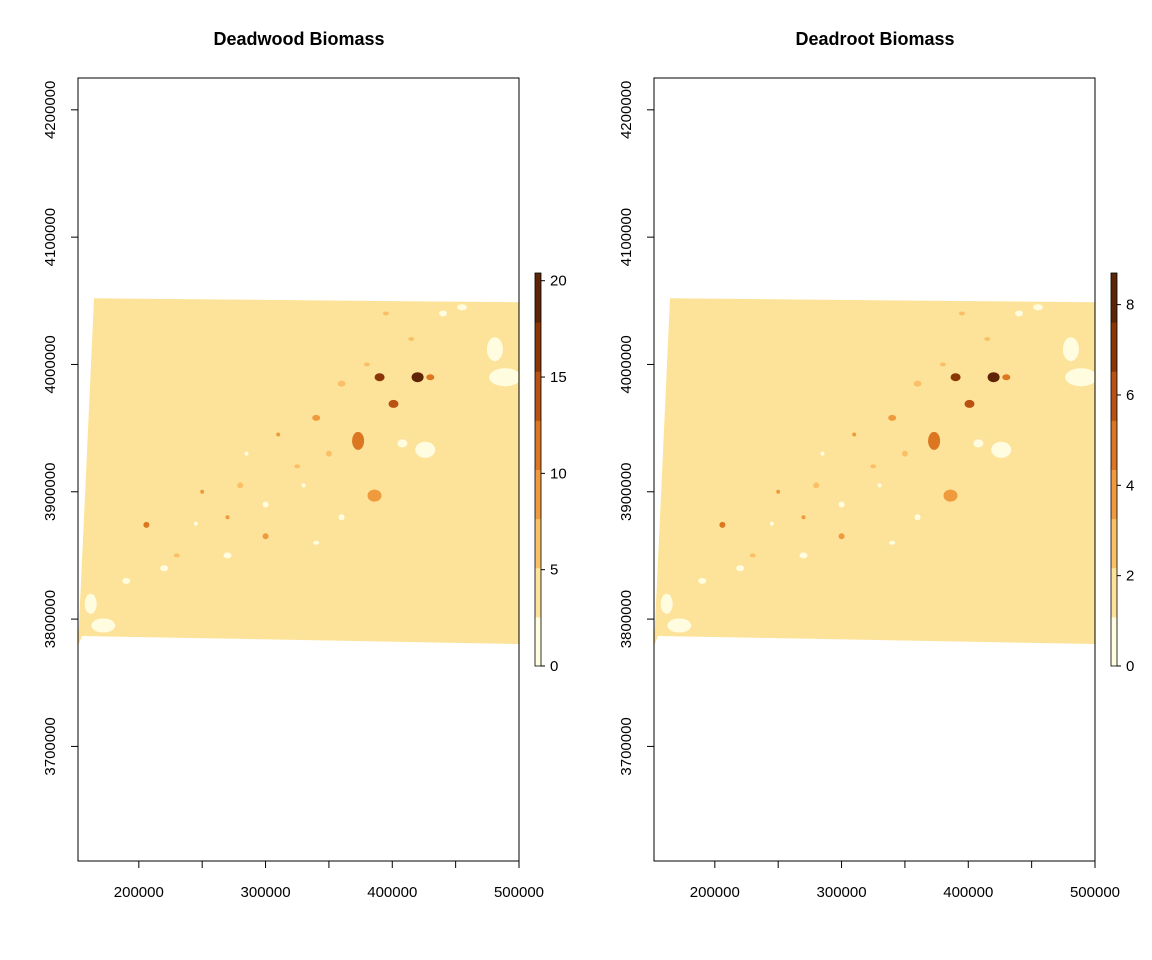 The height and width of the screenshot is (960, 1152). I want to click on legend-tick-label: 2, so click(1130, 576).